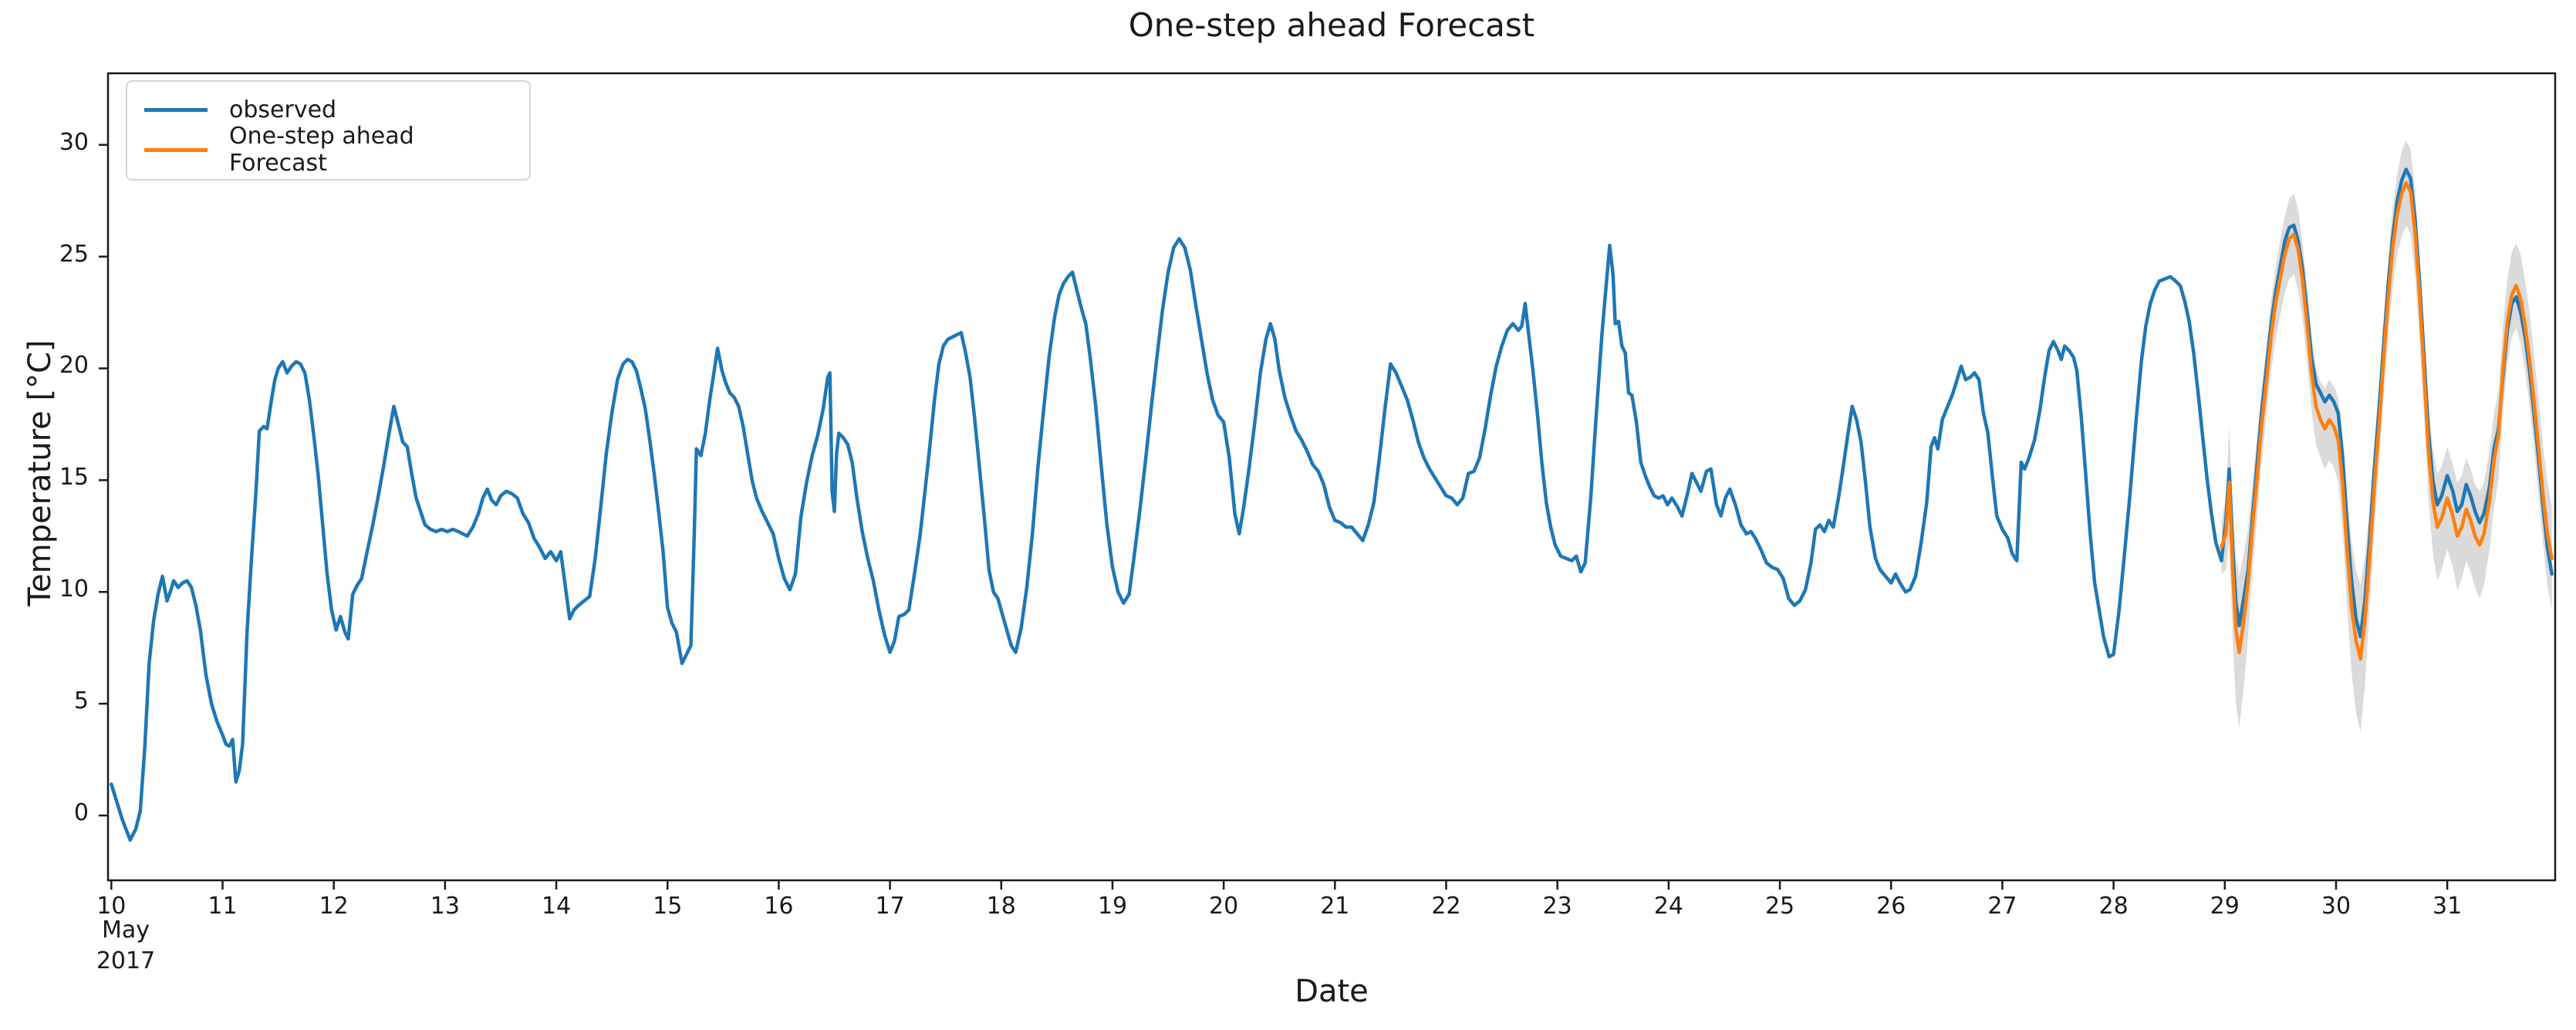 The height and width of the screenshot is (1030, 2576). Describe the element at coordinates (668, 906) in the screenshot. I see `x-tick-label-15: 15` at that location.